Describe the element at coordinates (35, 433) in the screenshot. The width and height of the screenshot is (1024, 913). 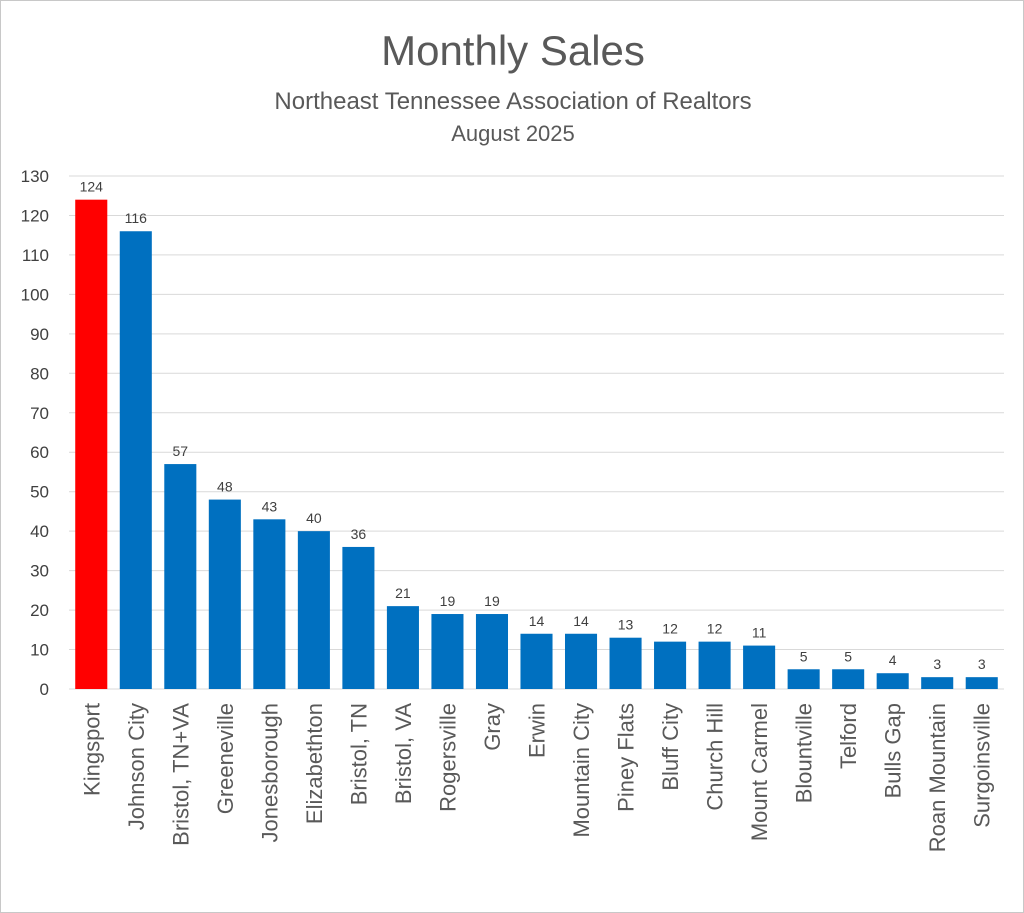
I see `y-axis-ticks: 0 10 20 30 40 50 60 70 80 90 100 110 120 130` at that location.